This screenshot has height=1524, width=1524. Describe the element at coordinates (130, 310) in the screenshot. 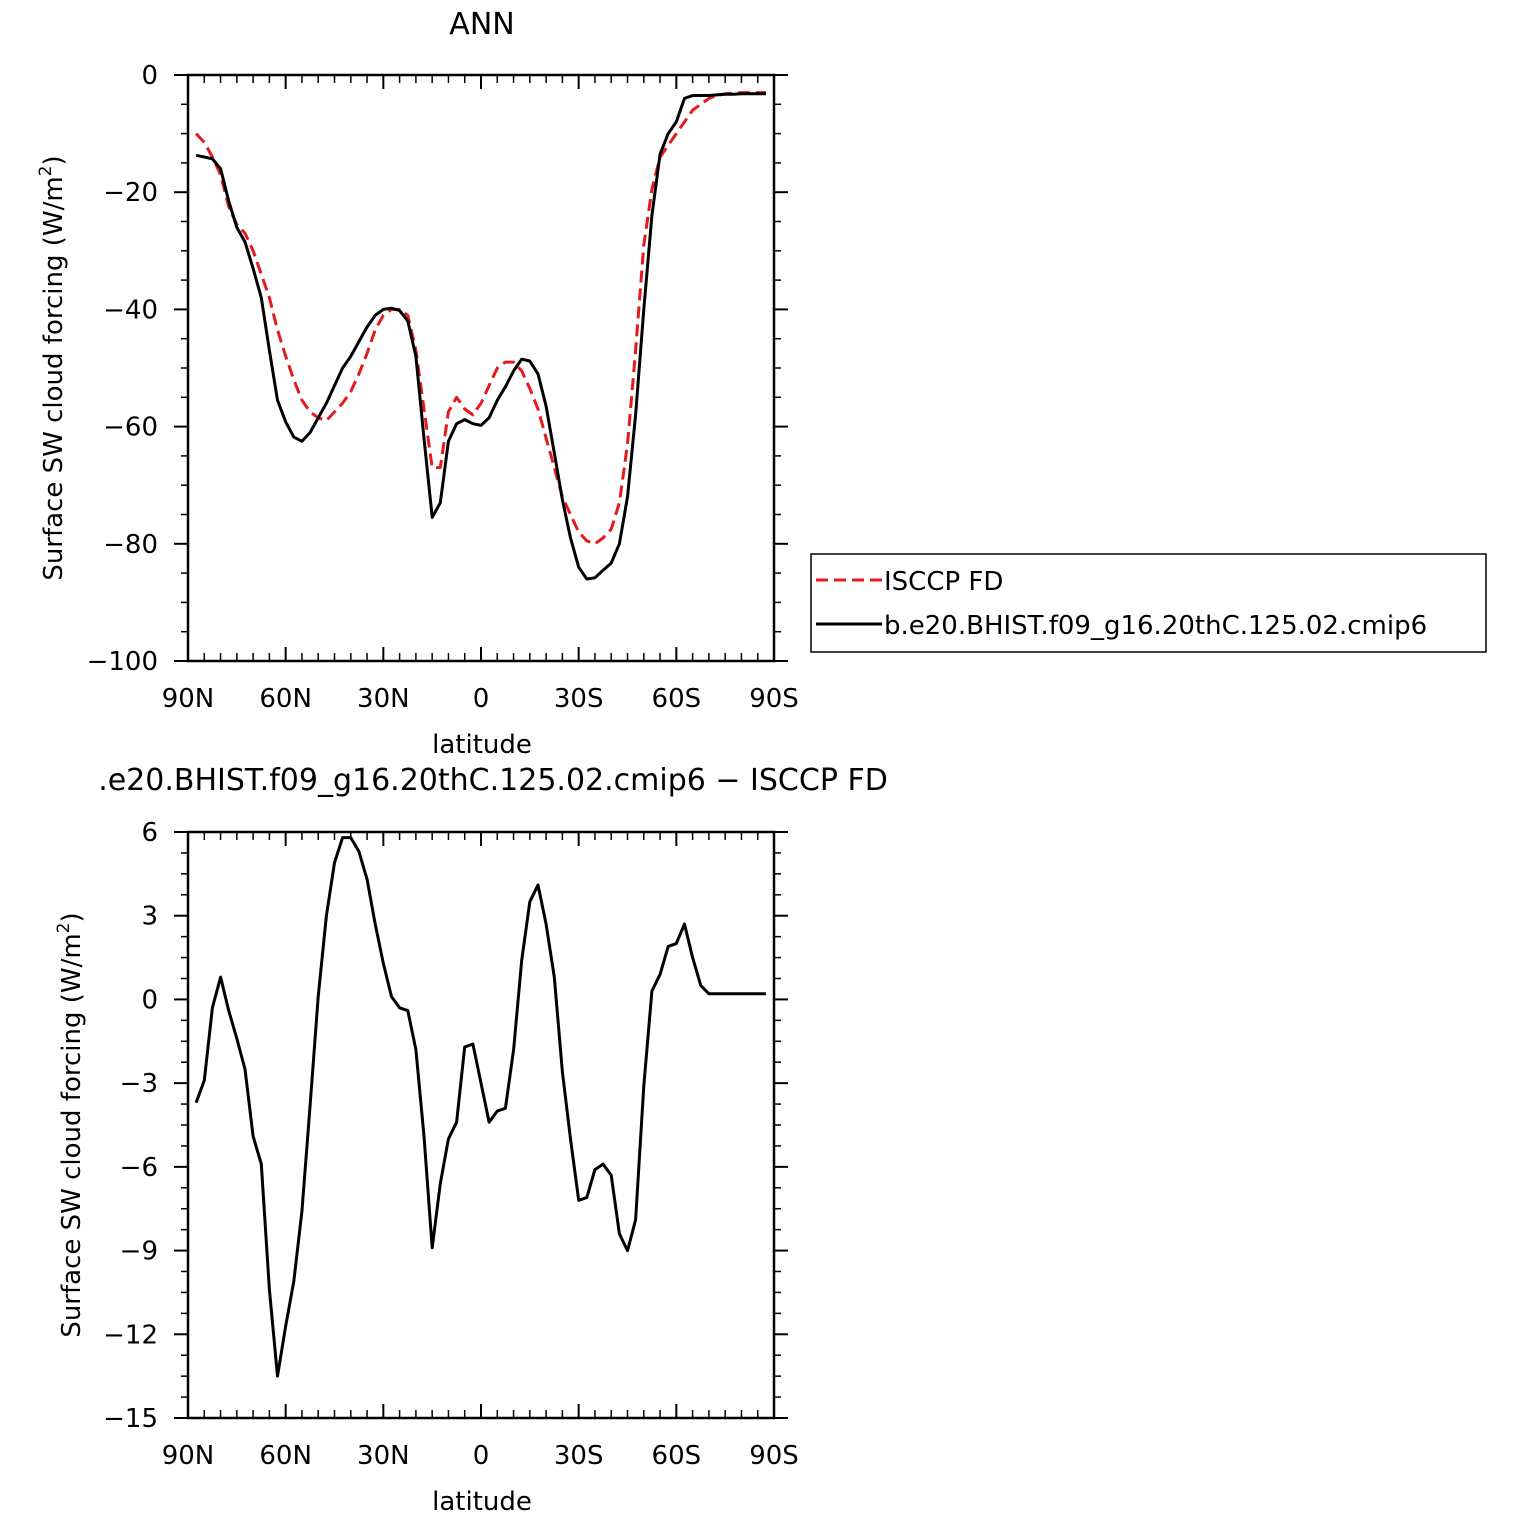

I see `top-chart-y-tick-label: −40` at that location.